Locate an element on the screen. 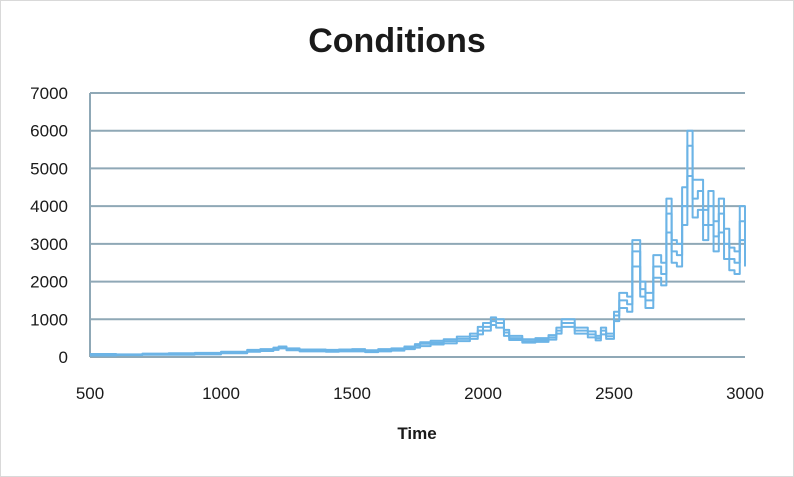  y-tick-label: 4000 is located at coordinates (49, 206).